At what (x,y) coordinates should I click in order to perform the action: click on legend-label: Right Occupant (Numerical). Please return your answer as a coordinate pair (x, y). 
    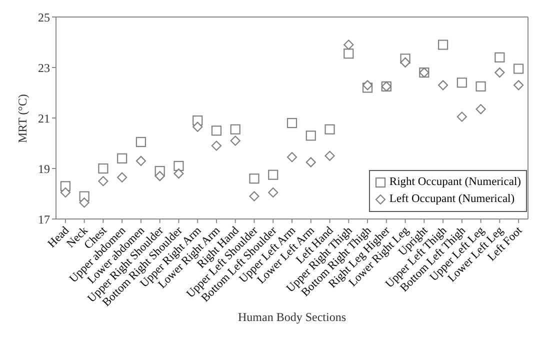
    Looking at the image, I should click on (455, 182).